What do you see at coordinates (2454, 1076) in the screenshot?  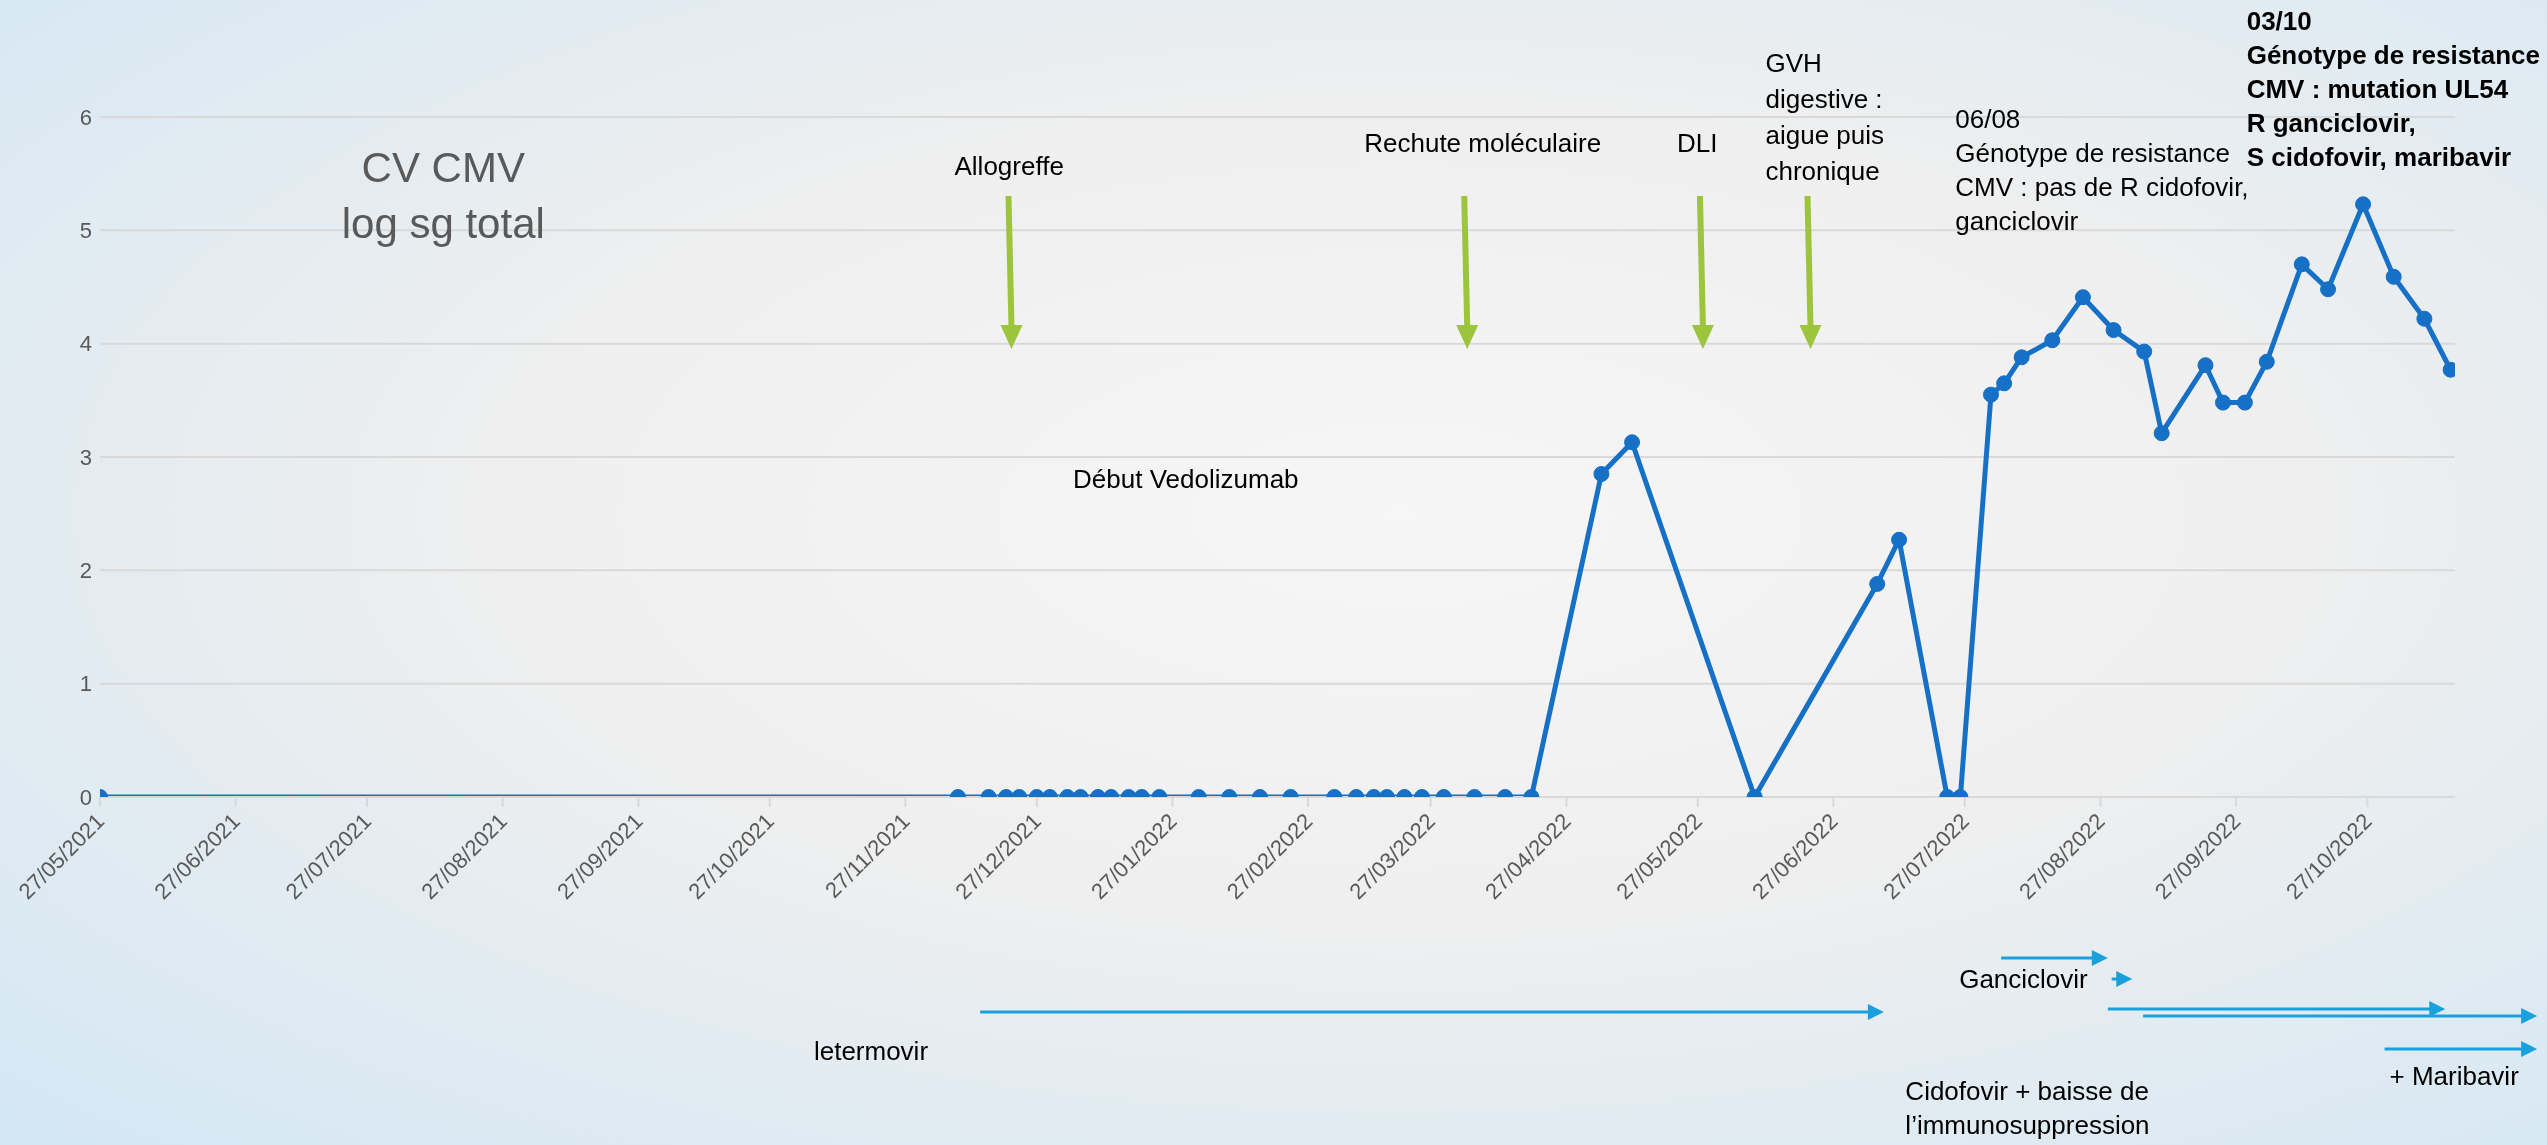 I see `text: + Maribavir` at bounding box center [2454, 1076].